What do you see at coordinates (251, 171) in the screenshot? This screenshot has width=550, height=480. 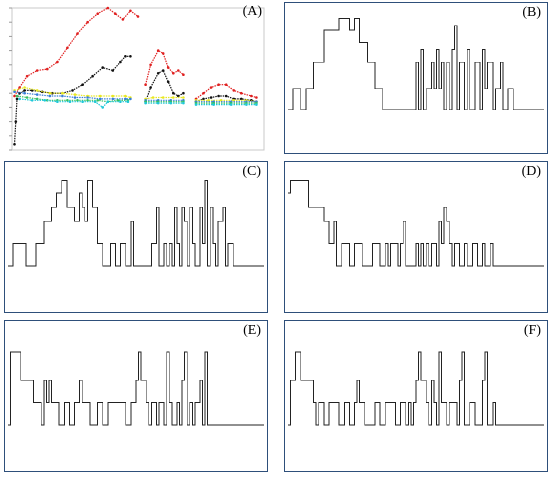 I see `panel-c-label: (C)` at bounding box center [251, 171].